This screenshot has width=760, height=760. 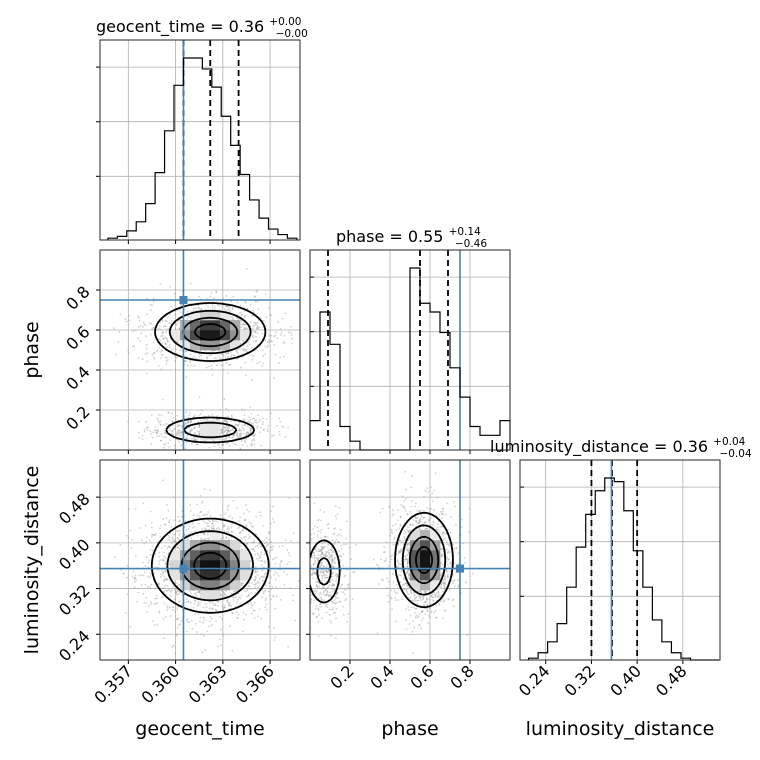 I want to click on panel-frame, so click(x=200, y=560).